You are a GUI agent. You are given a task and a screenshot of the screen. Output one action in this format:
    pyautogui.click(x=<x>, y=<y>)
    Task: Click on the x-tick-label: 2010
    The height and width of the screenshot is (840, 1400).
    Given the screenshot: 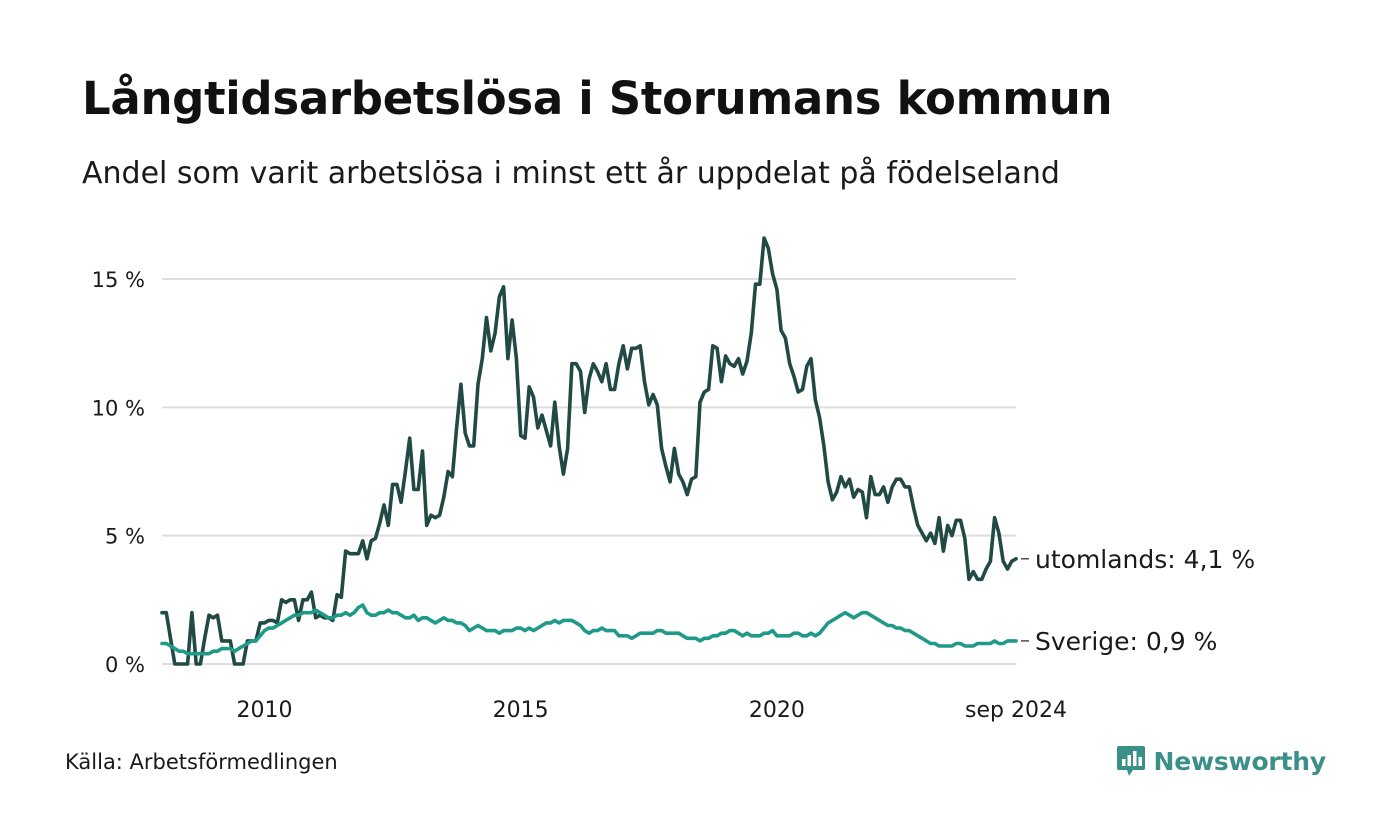 What is the action you would take?
    pyautogui.click(x=264, y=710)
    